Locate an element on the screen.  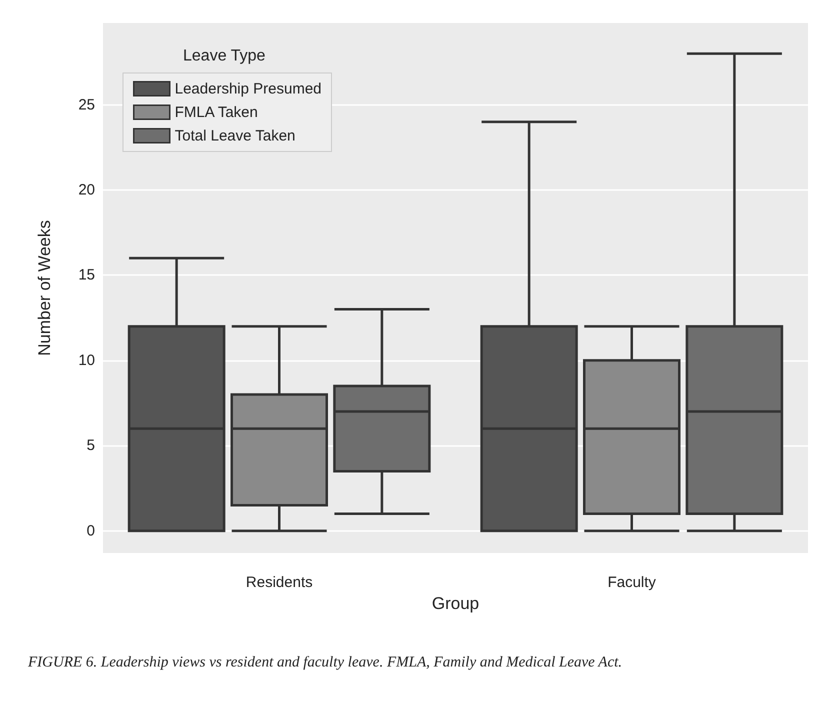
x-axis-title: Group is located at coordinates (456, 603).